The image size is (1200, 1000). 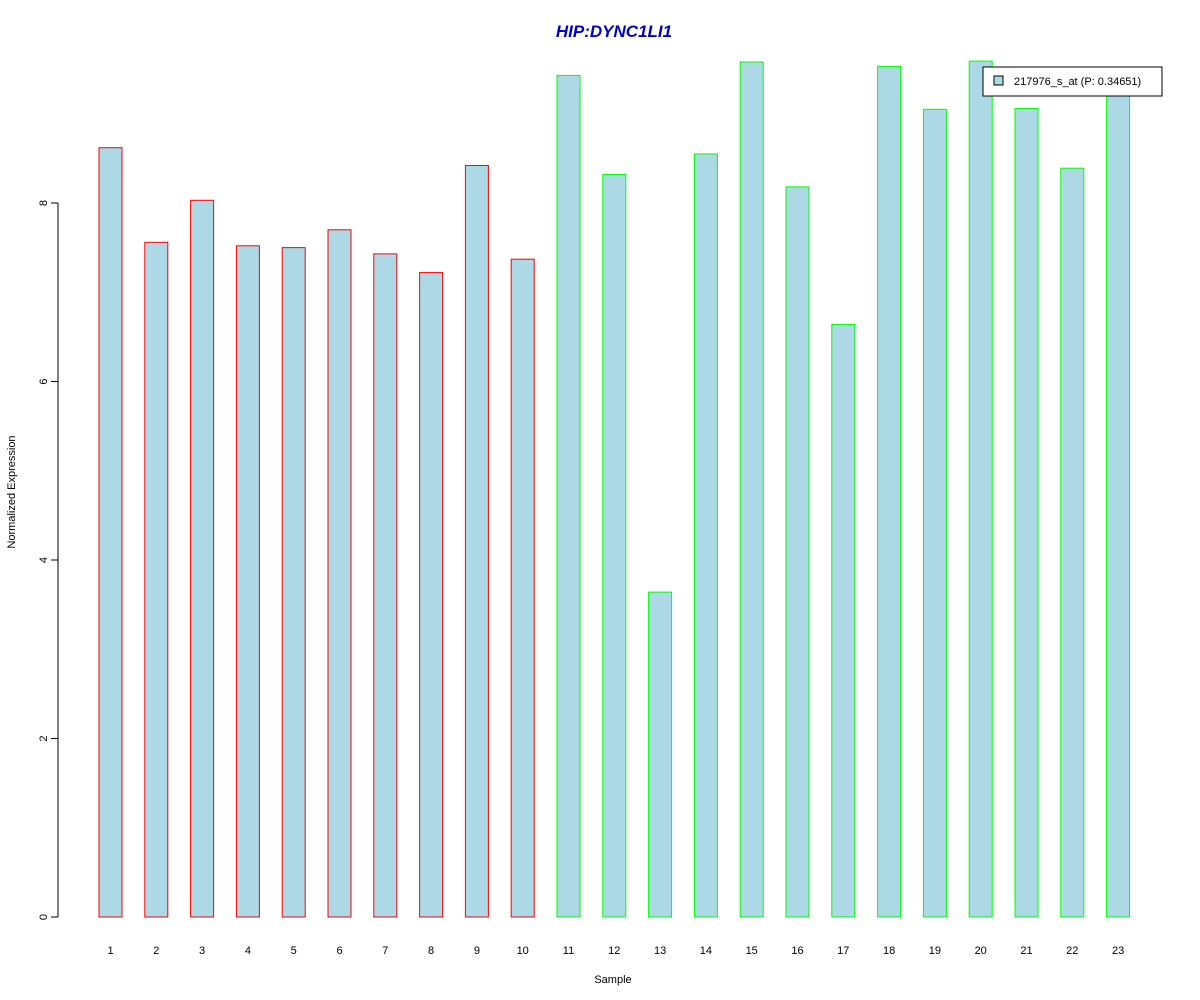 What do you see at coordinates (706, 951) in the screenshot?
I see `x-tick-label: 14` at bounding box center [706, 951].